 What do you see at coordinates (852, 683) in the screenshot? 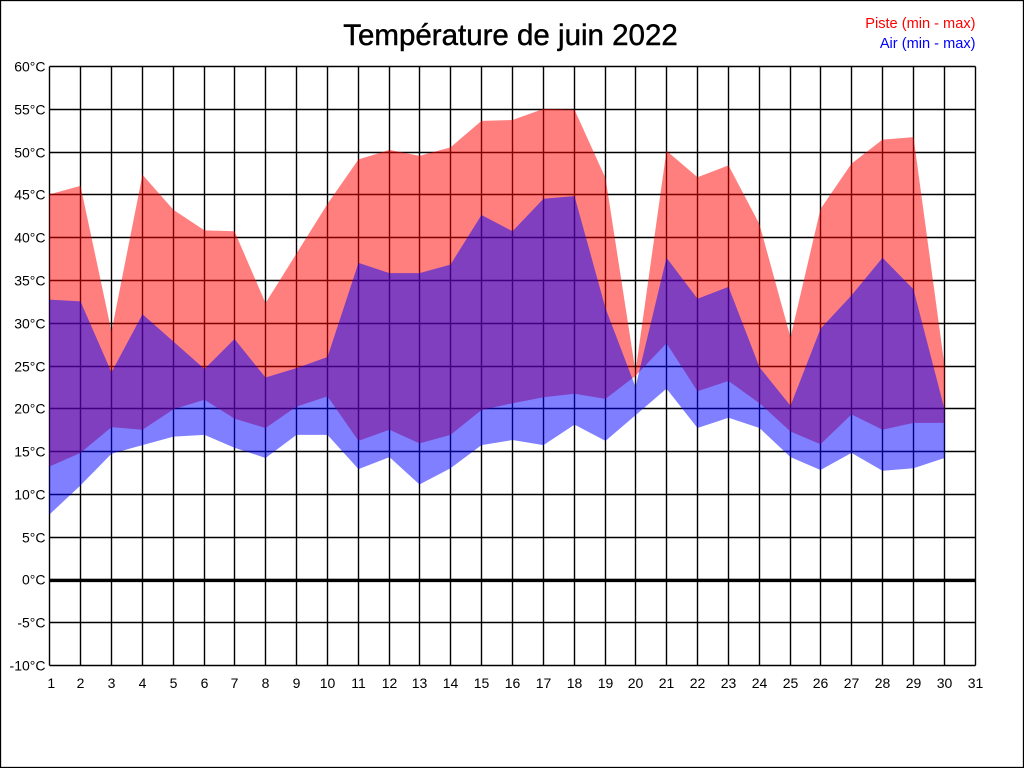
I see `svg-text: 27` at bounding box center [852, 683].